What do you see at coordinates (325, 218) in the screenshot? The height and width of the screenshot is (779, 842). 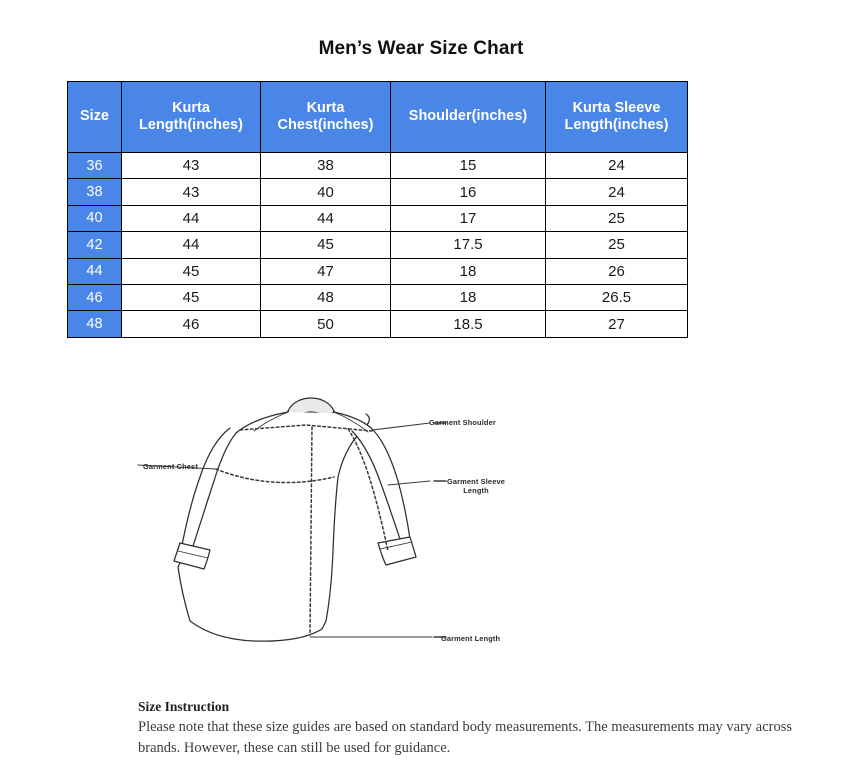 I see `table-cell-kurta-chest: 44` at bounding box center [325, 218].